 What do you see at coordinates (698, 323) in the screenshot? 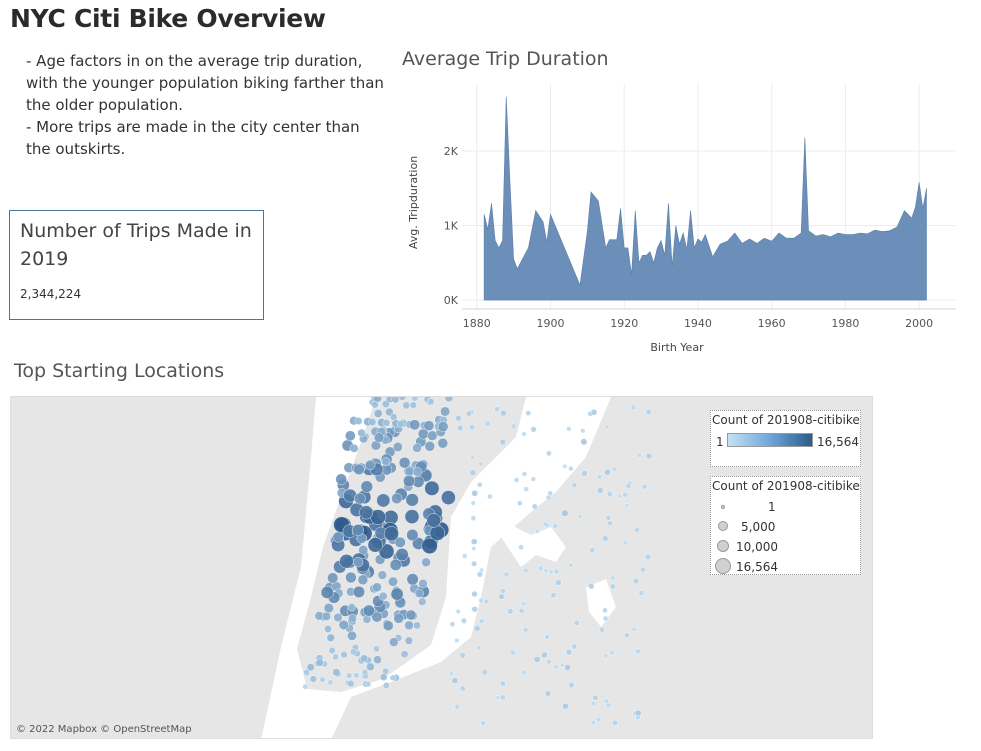
I see `x-tick-label: 1940` at bounding box center [698, 323].